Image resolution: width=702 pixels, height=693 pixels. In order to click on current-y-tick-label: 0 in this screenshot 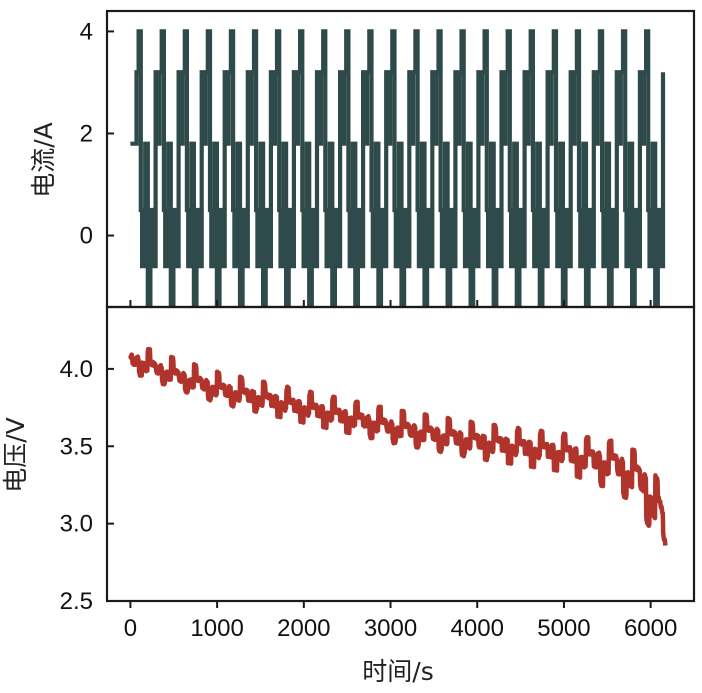, I will do `click(86, 236)`.